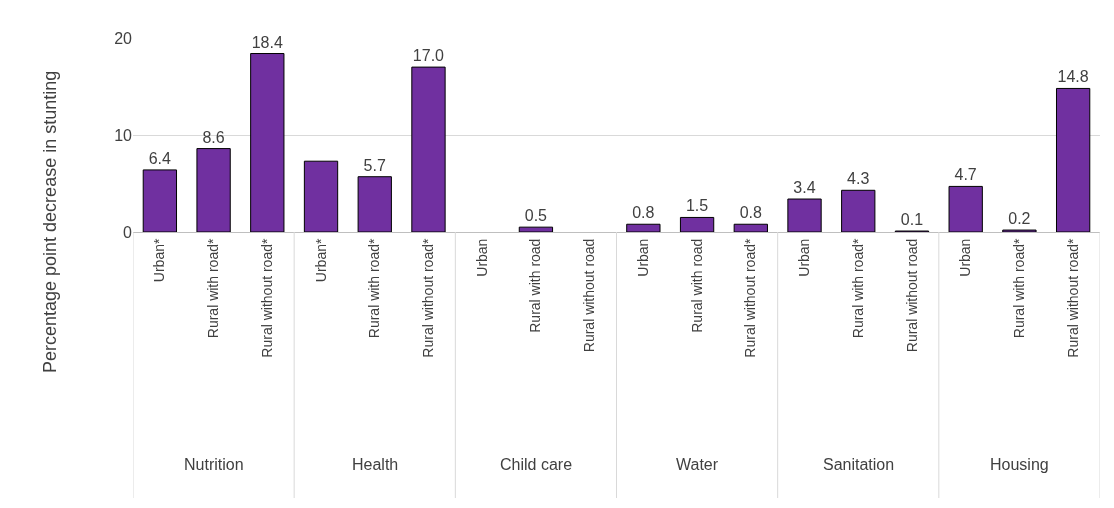 This screenshot has width=1114, height=508. What do you see at coordinates (214, 464) in the screenshot?
I see `text: Nutrition` at bounding box center [214, 464].